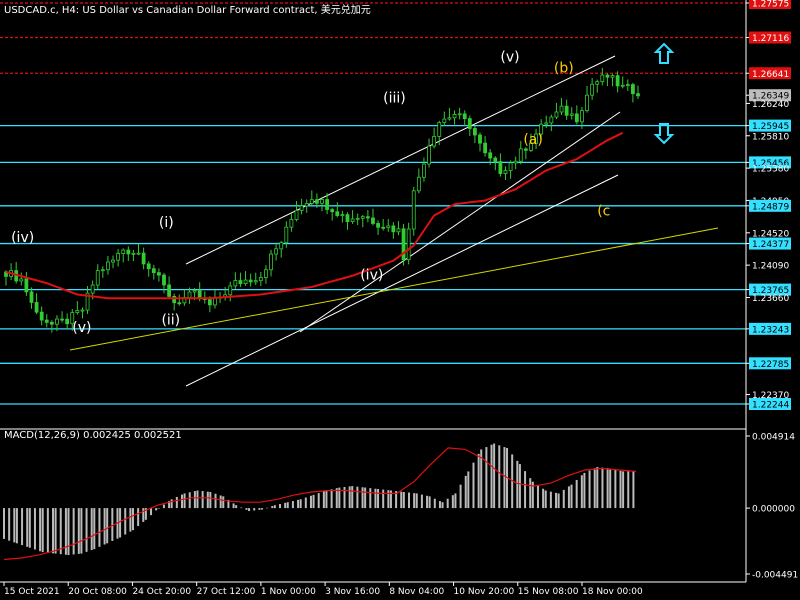  I want to click on wave-label-1: (v), so click(81, 328).